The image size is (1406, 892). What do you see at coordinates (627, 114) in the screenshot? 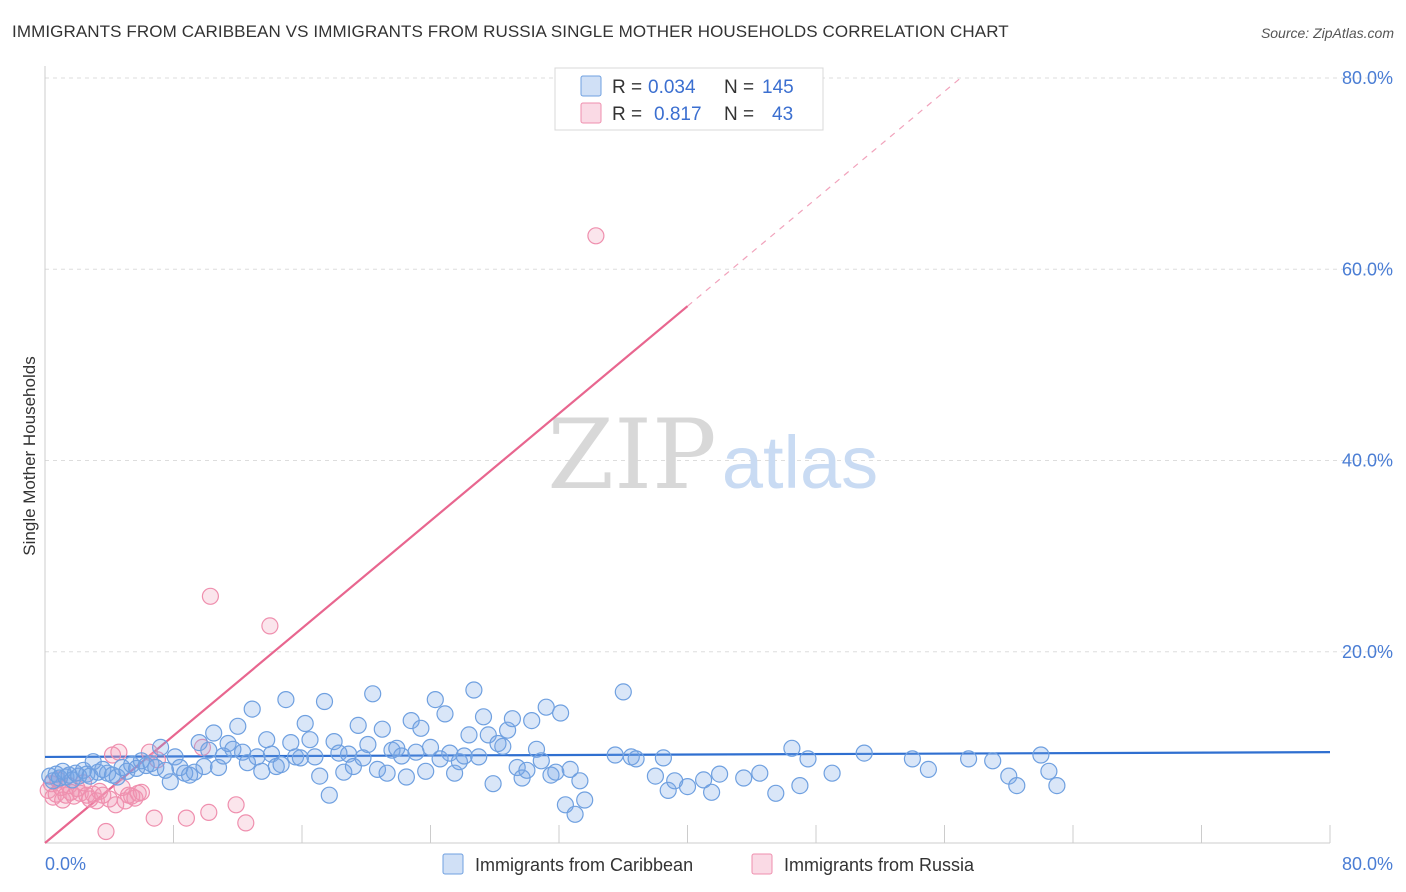
I see `legend-r-label-2: R =` at bounding box center [627, 114].